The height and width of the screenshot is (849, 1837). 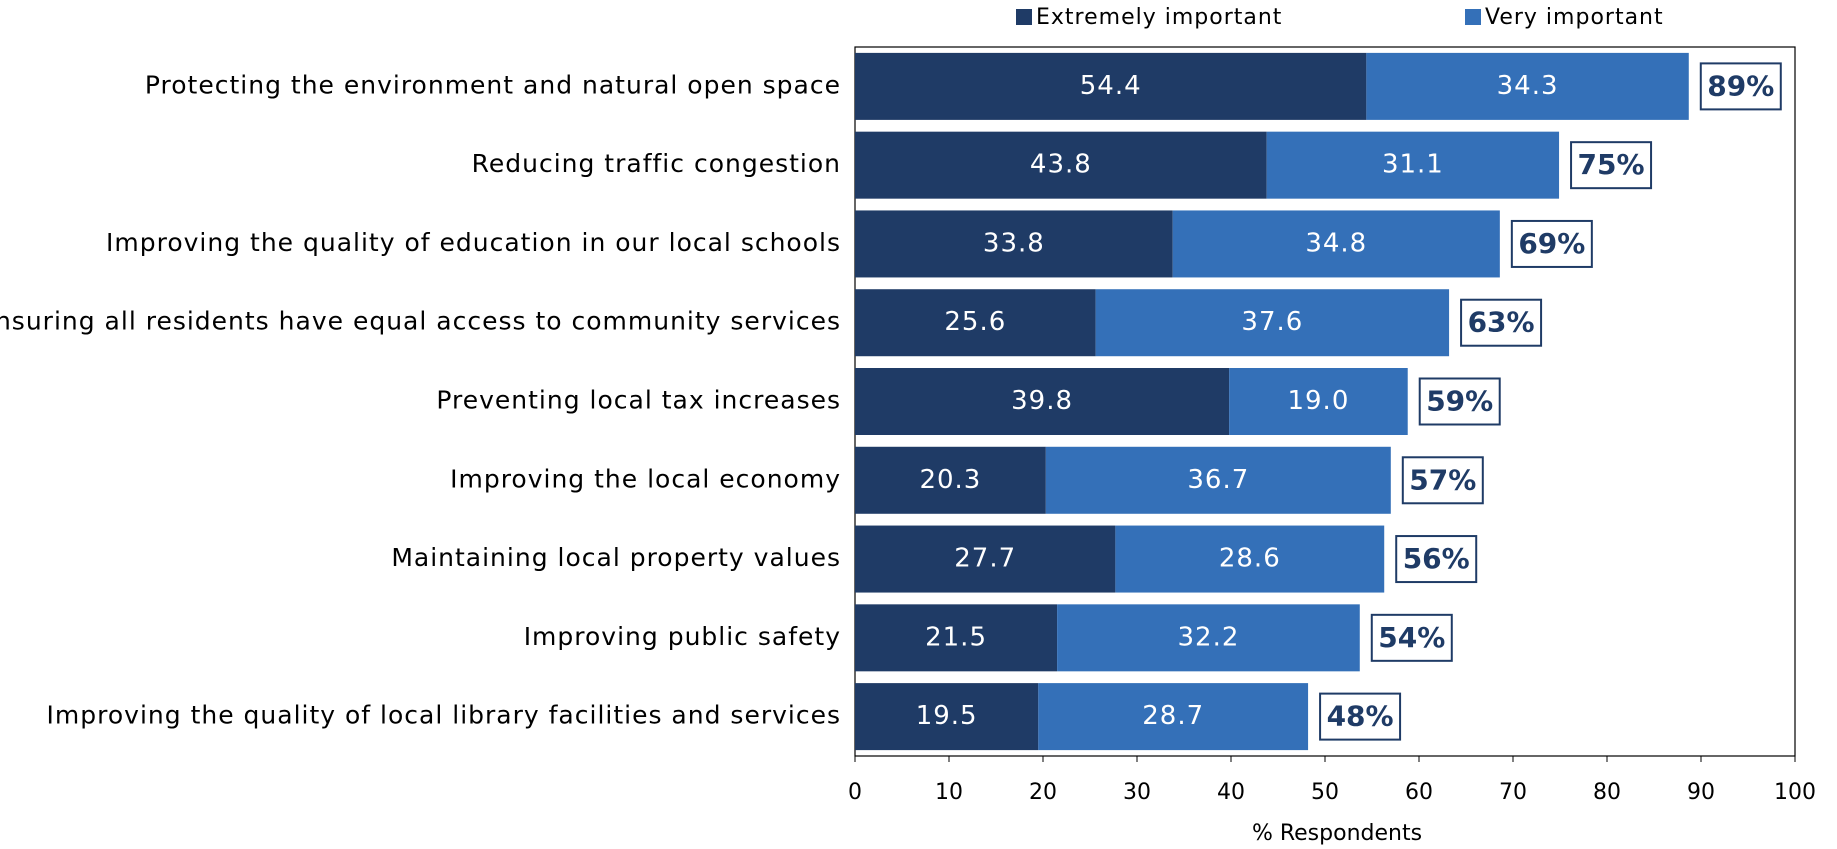 I want to click on x-tick-label: 40, so click(x=1231, y=792).